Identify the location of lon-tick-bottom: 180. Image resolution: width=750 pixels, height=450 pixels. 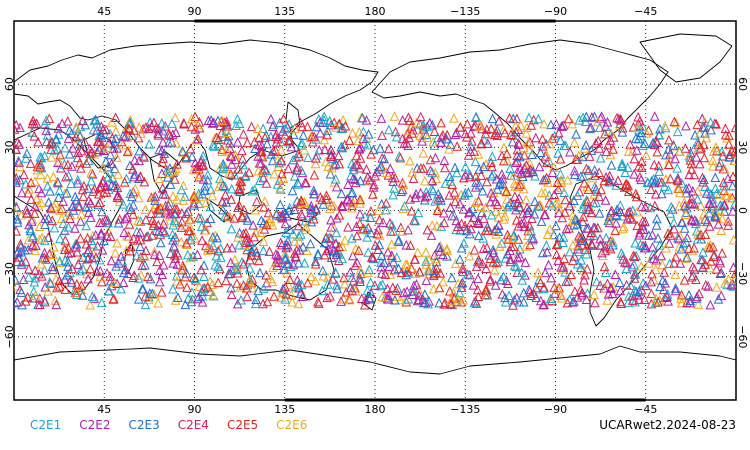
(375, 409).